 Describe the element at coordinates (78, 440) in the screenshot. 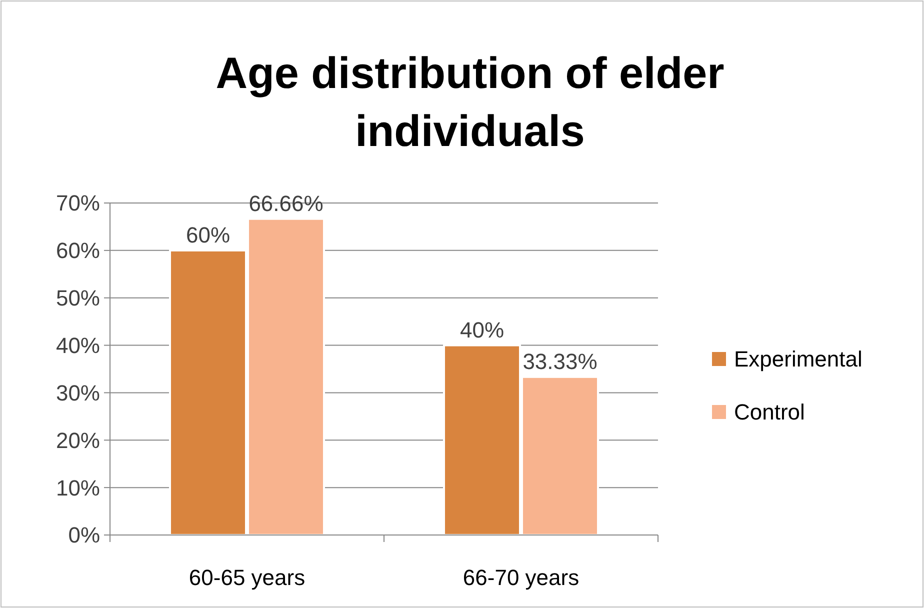

I see `y-tick-label: 20%` at that location.